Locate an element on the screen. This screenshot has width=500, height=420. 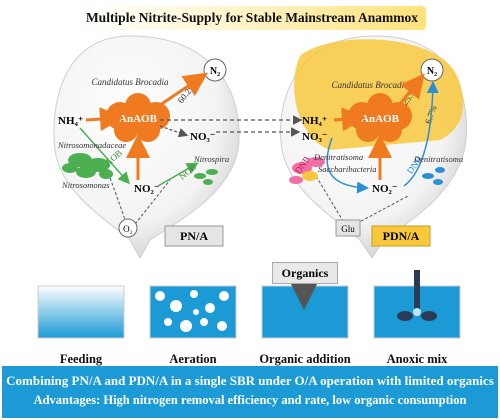
anoxic-mix-image is located at coordinates (417, 304).